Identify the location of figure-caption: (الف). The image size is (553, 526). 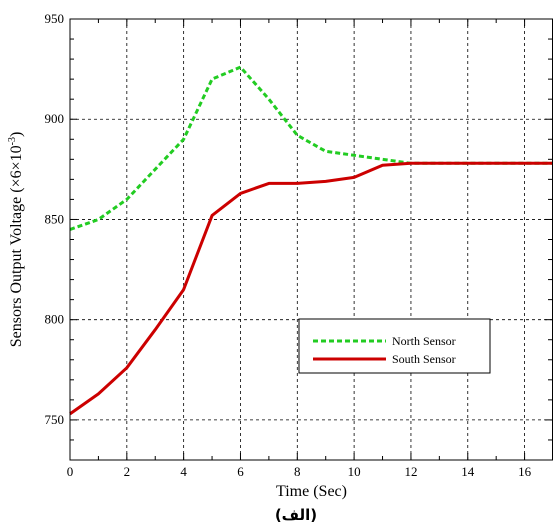
(296, 515).